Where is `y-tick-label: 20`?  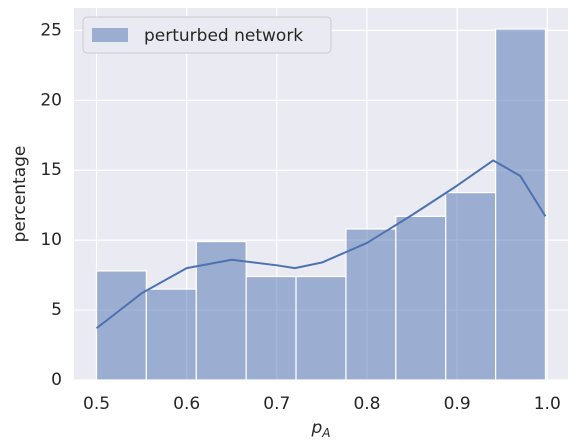
y-tick-label: 20 is located at coordinates (51, 100).